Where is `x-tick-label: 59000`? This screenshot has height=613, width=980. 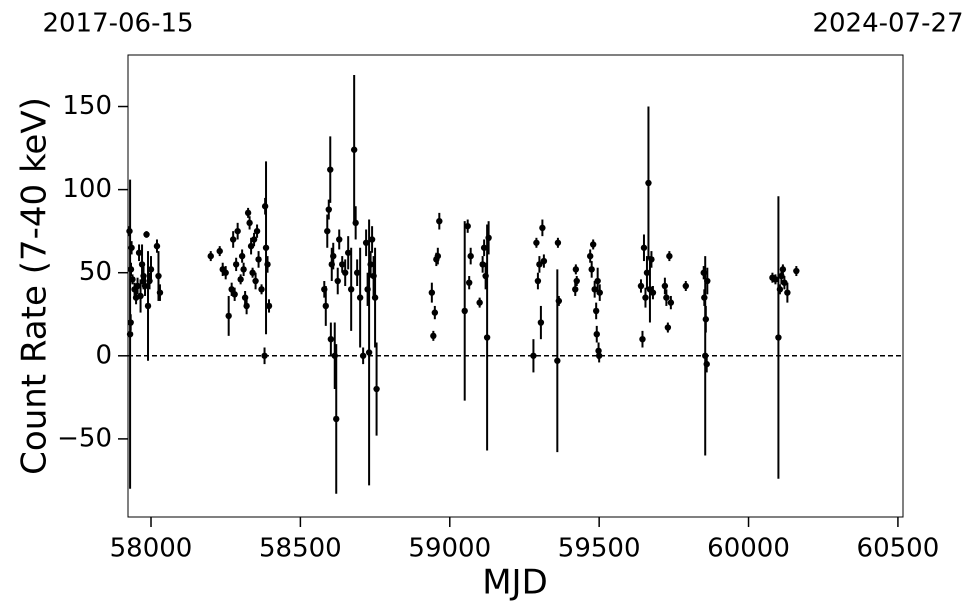
x-tick-label: 59000 is located at coordinates (449, 549).